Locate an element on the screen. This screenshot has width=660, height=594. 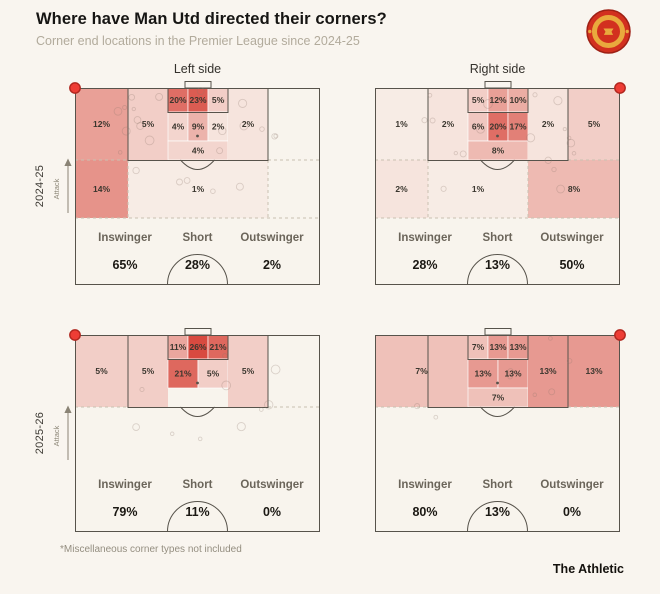
zone-pct-label: 8% is located at coordinates (574, 189).